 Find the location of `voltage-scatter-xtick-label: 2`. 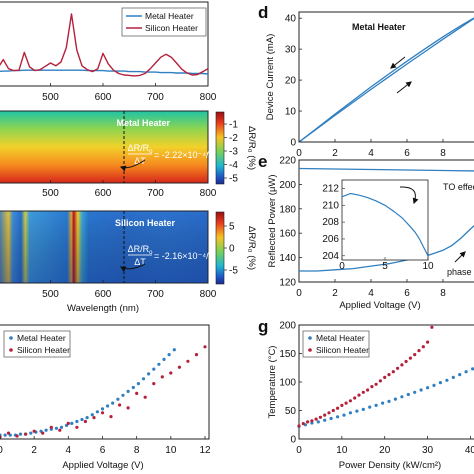

voltage-scatter-xtick-label: 2 is located at coordinates (34, 450).